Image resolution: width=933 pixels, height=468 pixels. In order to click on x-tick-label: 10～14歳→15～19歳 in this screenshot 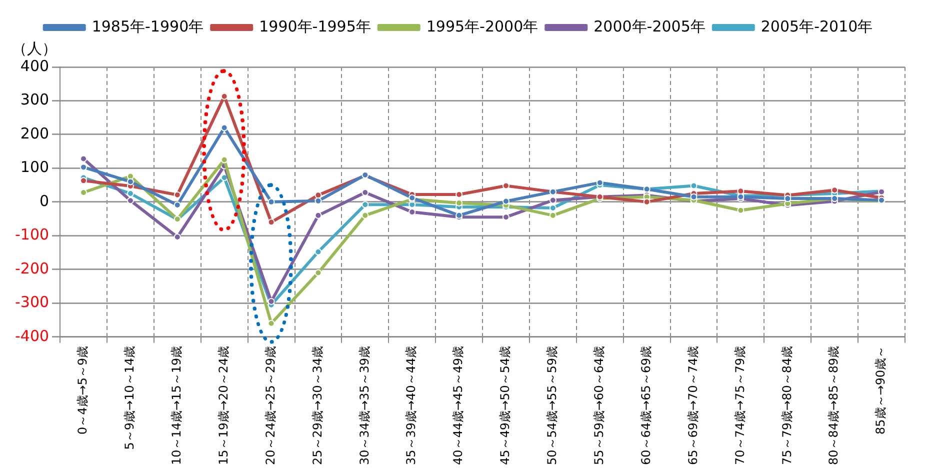, I will do `click(177, 406)`.